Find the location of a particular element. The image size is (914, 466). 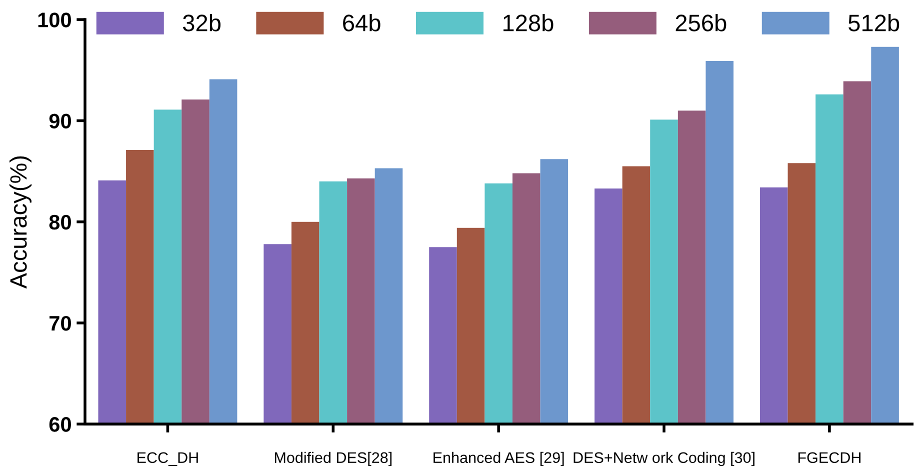

x-tick-label: DES+Netw ork Coding [30] is located at coordinates (664, 459).